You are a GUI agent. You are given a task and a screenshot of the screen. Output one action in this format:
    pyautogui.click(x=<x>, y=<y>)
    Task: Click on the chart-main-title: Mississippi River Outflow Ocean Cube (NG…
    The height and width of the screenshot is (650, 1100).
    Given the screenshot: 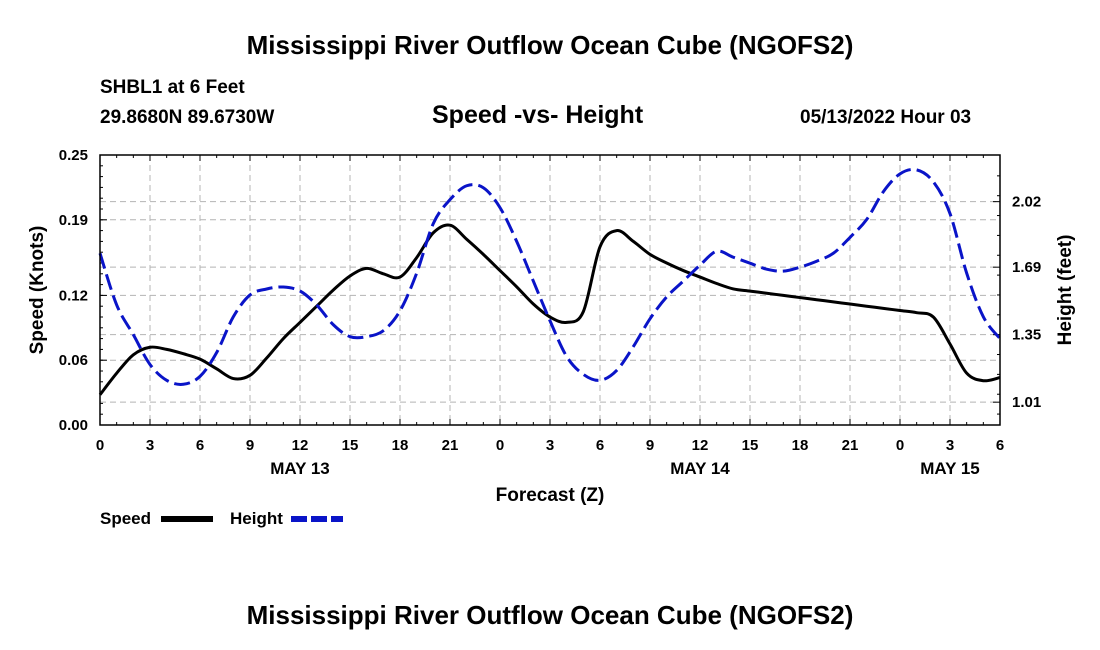 What is the action you would take?
    pyautogui.click(x=550, y=45)
    